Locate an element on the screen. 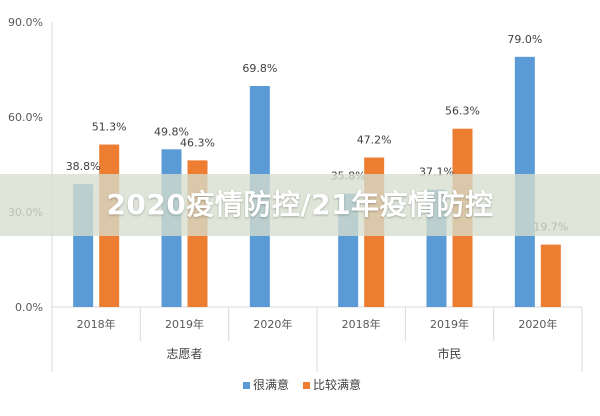 Image resolution: width=600 pixels, height=416 pixels. data-label: 49.8% is located at coordinates (171, 131).